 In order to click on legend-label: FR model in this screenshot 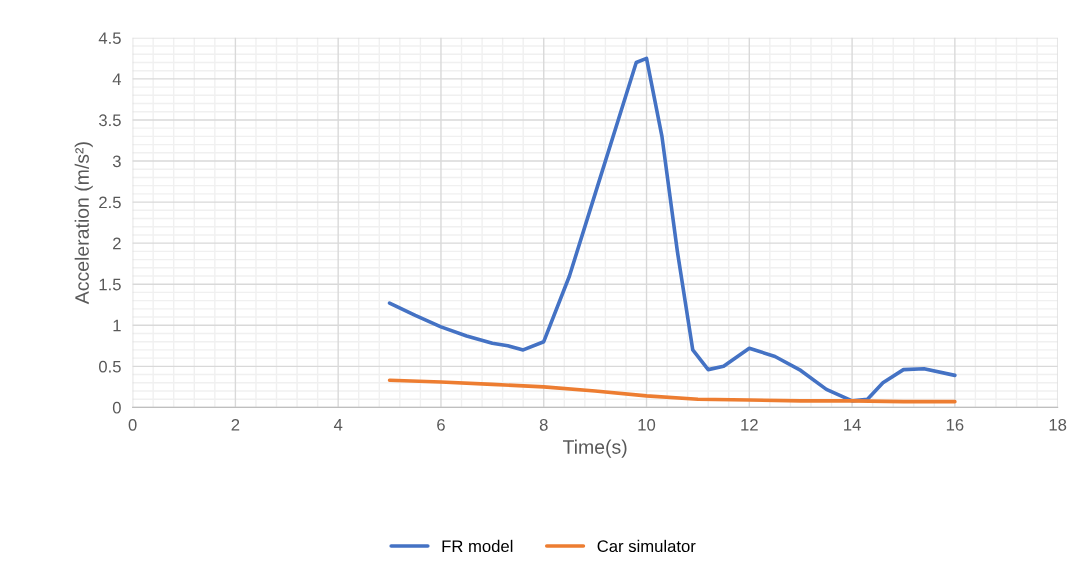, I will do `click(477, 546)`.